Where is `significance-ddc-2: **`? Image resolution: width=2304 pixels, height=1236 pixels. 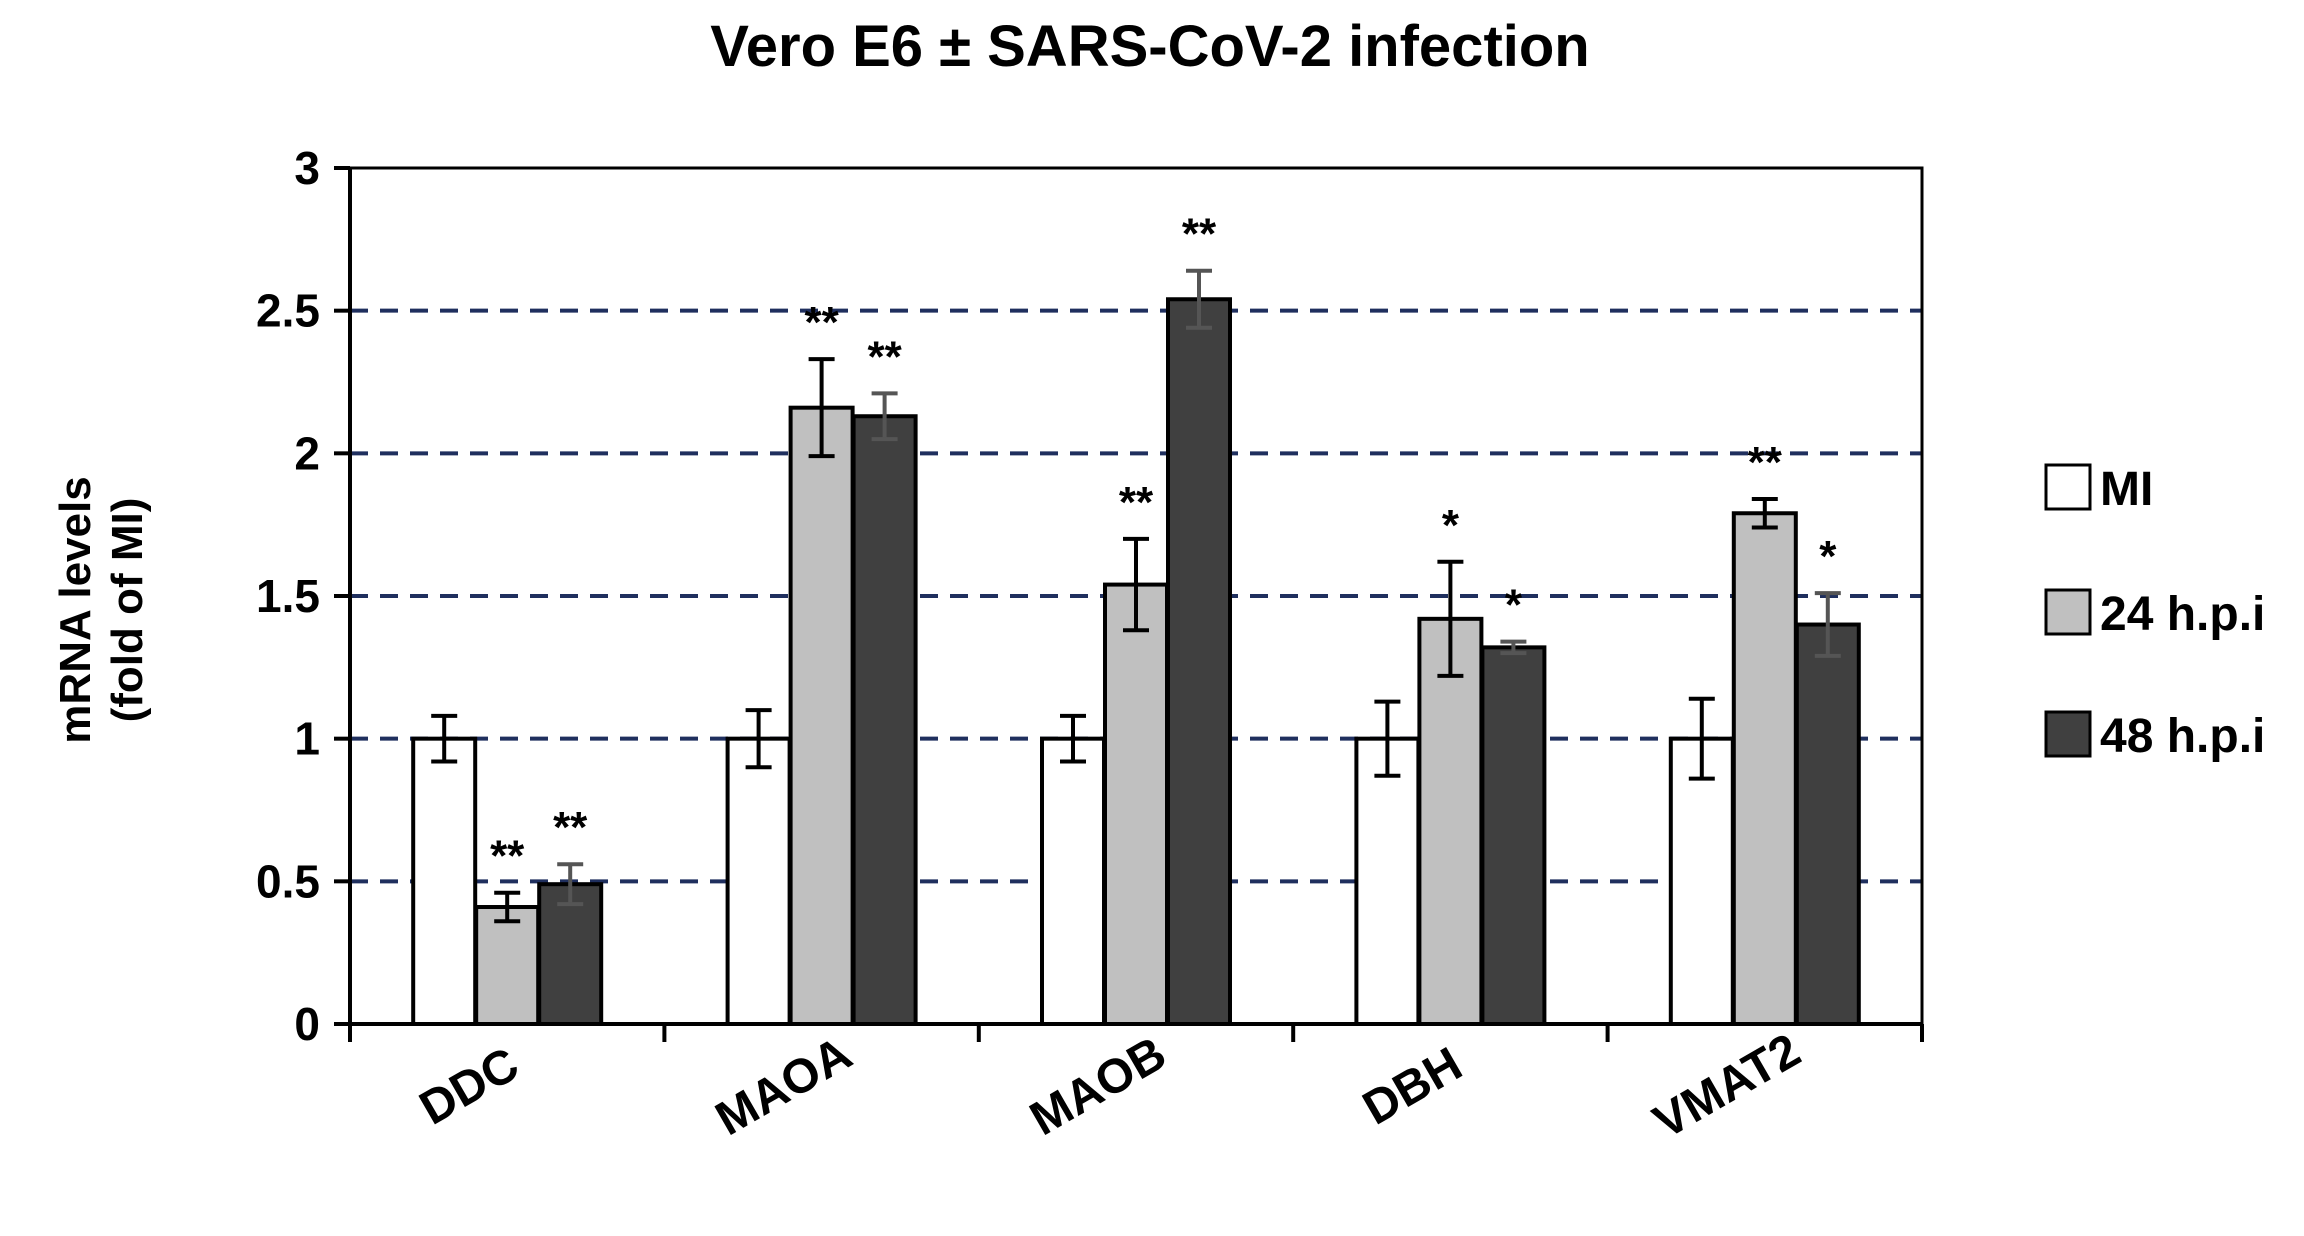
significance-ddc-2: ** is located at coordinates (570, 827).